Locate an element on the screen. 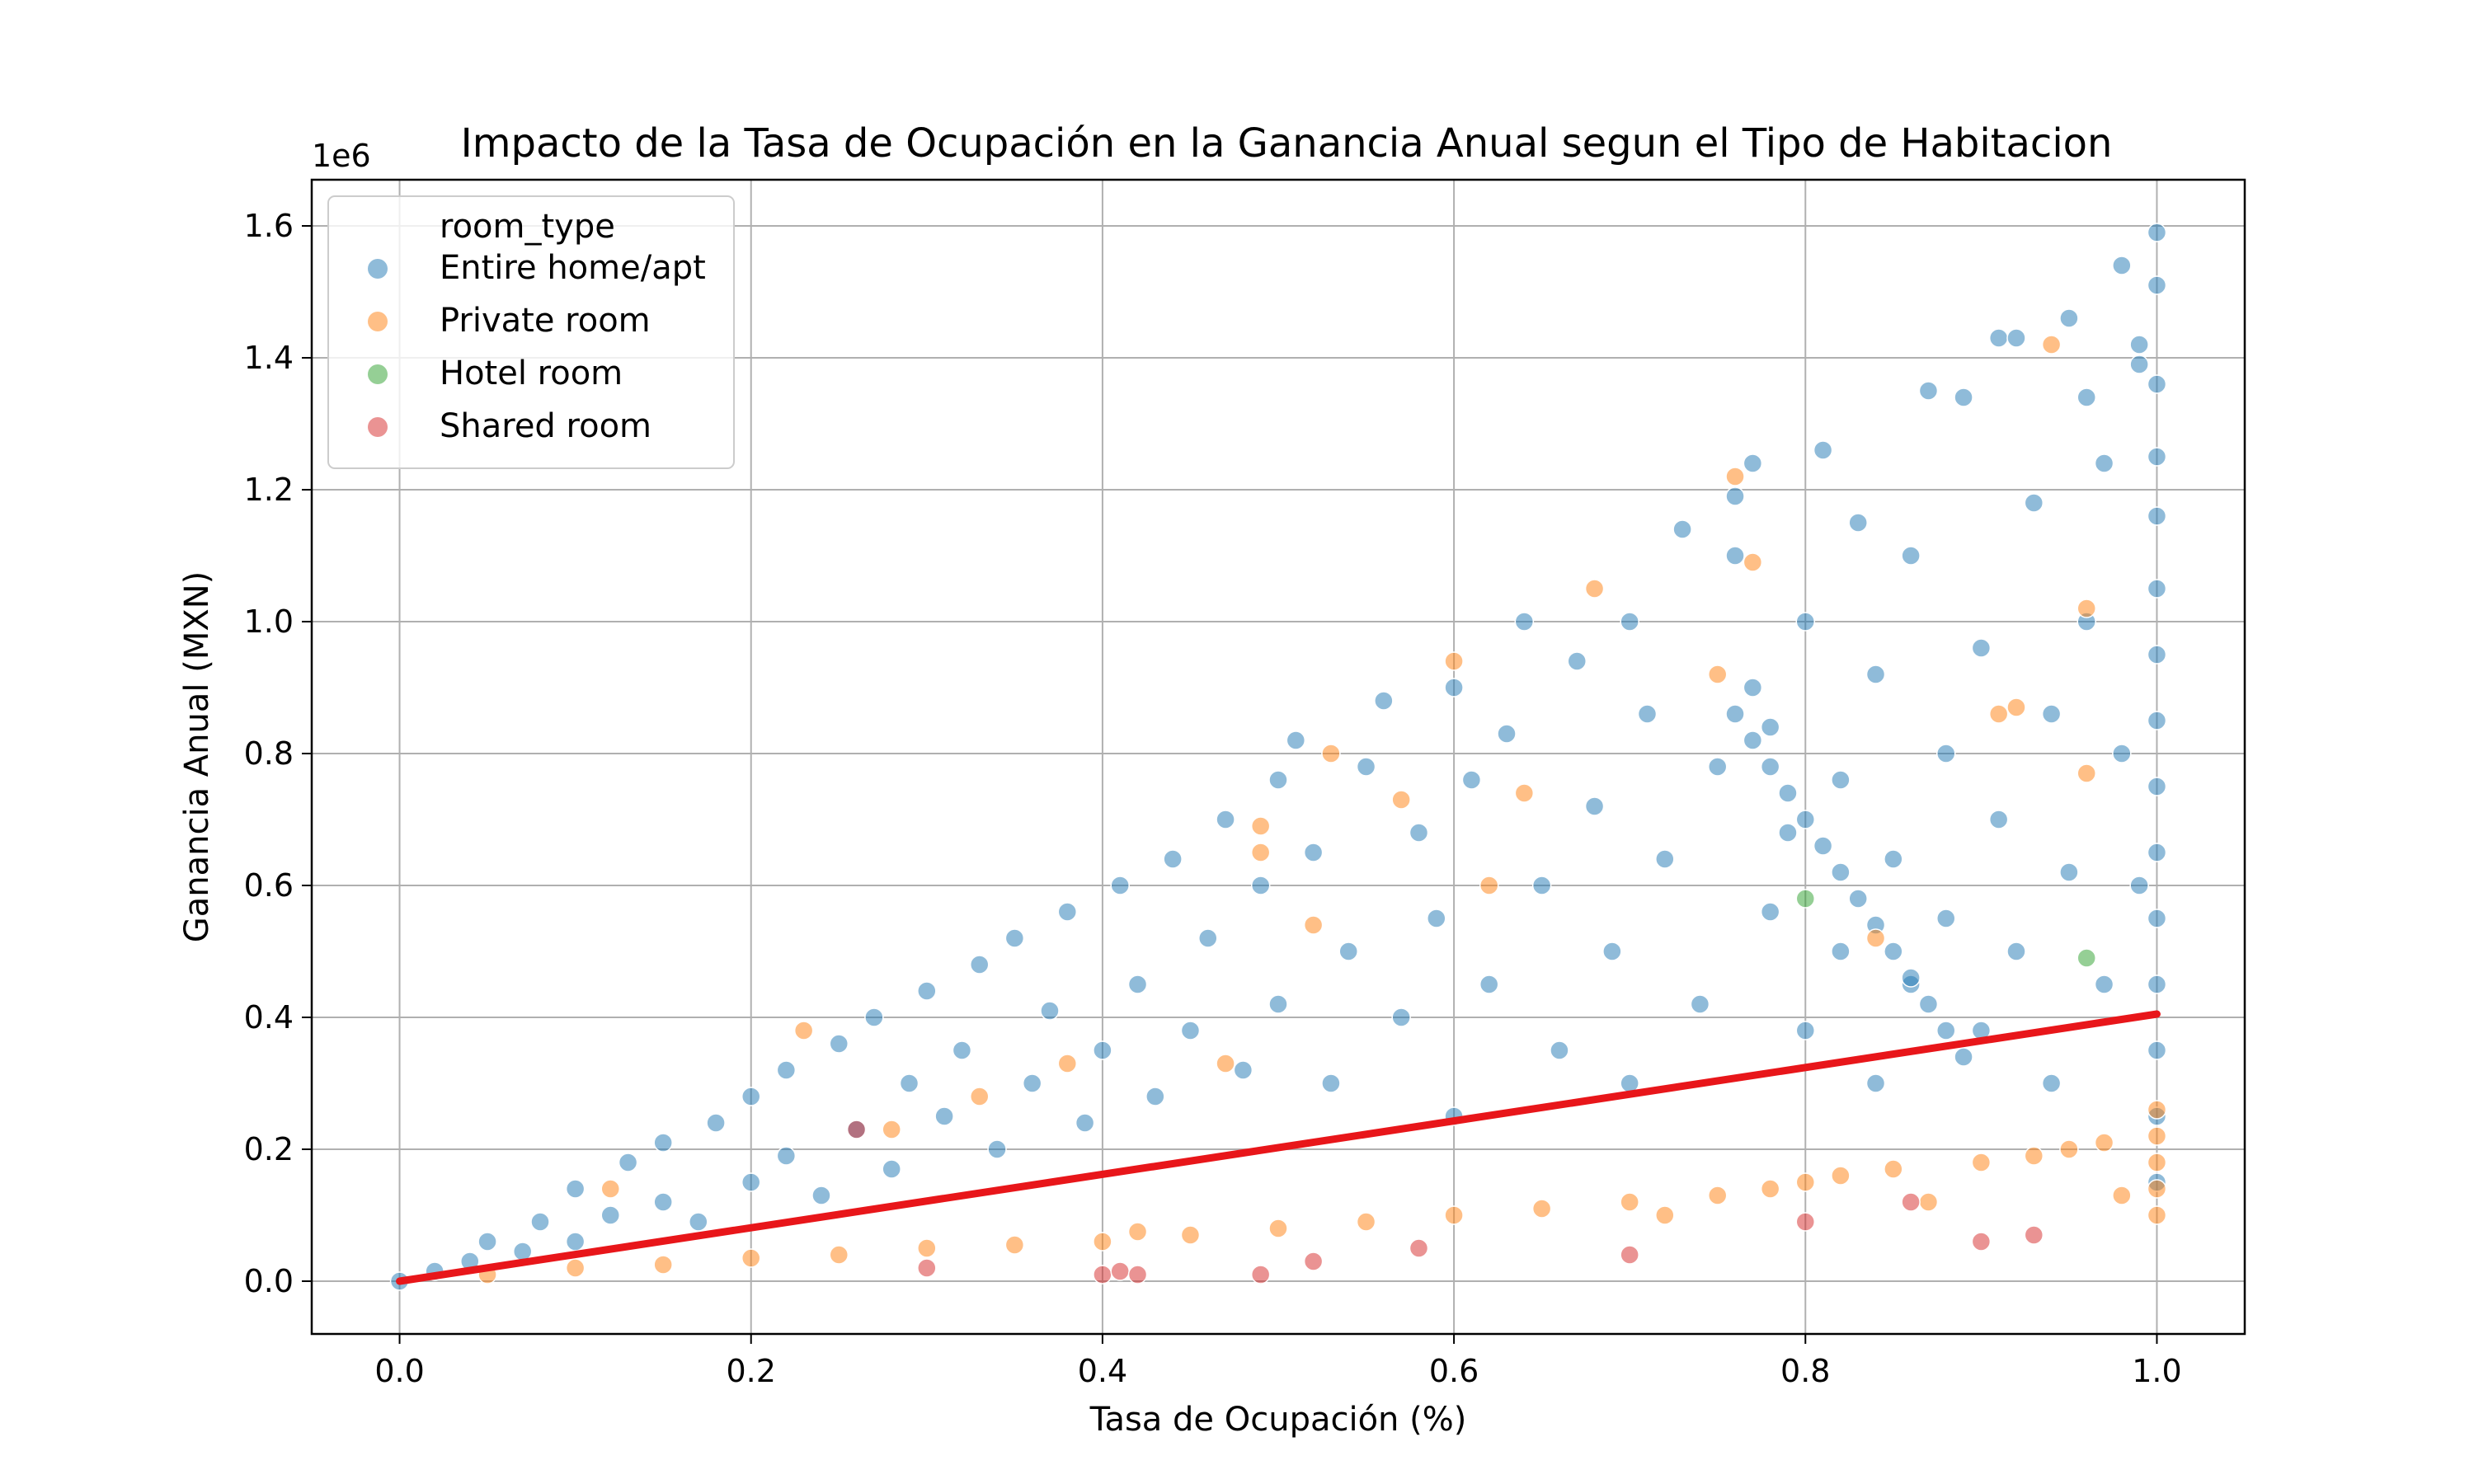 The image size is (2474, 1484). legend-label: Hotel room is located at coordinates (531, 373).